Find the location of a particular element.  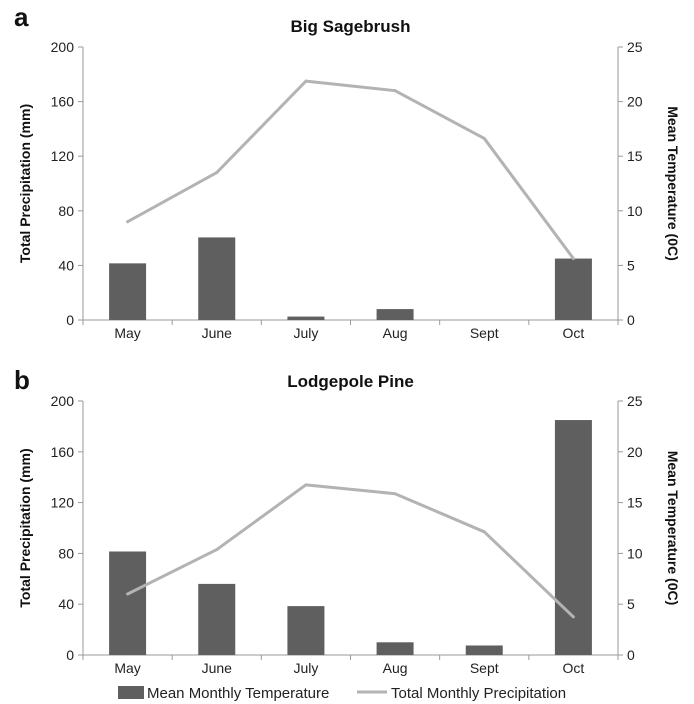

legend-label-temperature: Mean Monthly Temperature is located at coordinates (238, 693).